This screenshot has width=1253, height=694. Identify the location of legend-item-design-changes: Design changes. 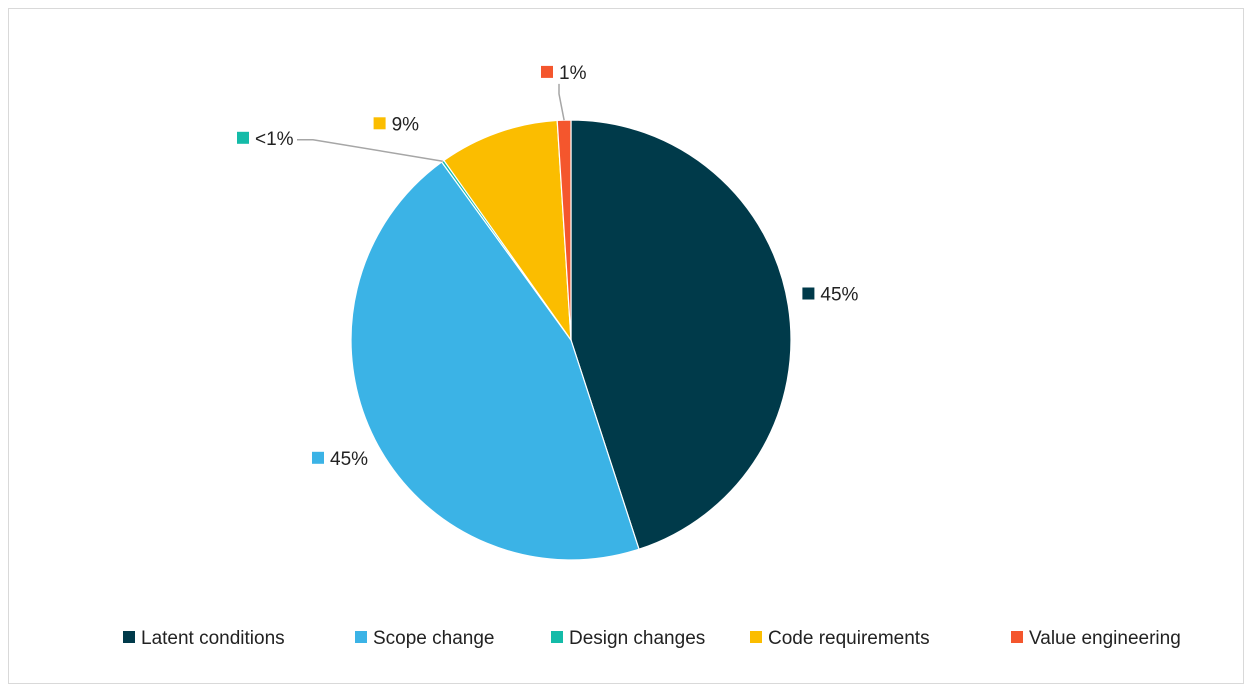
(628, 638).